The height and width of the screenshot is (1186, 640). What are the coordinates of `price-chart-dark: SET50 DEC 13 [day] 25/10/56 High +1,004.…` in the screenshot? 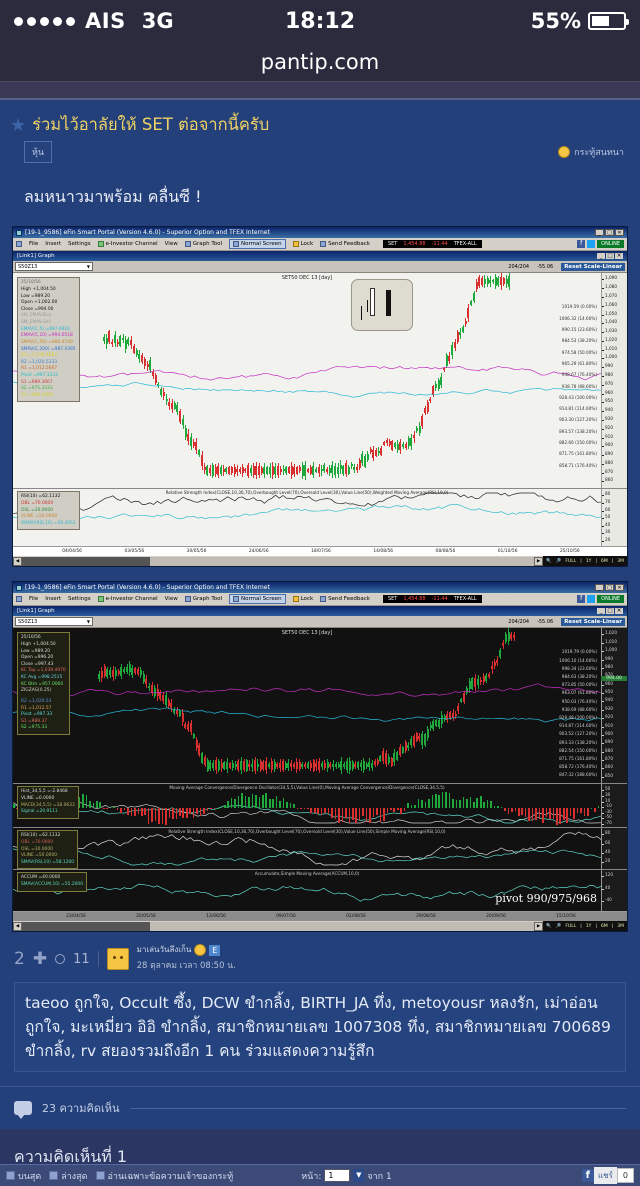 It's located at (320, 705).